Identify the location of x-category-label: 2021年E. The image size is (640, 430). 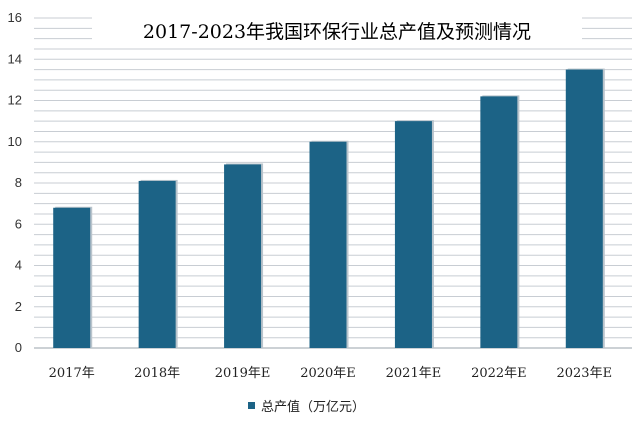
(414, 373).